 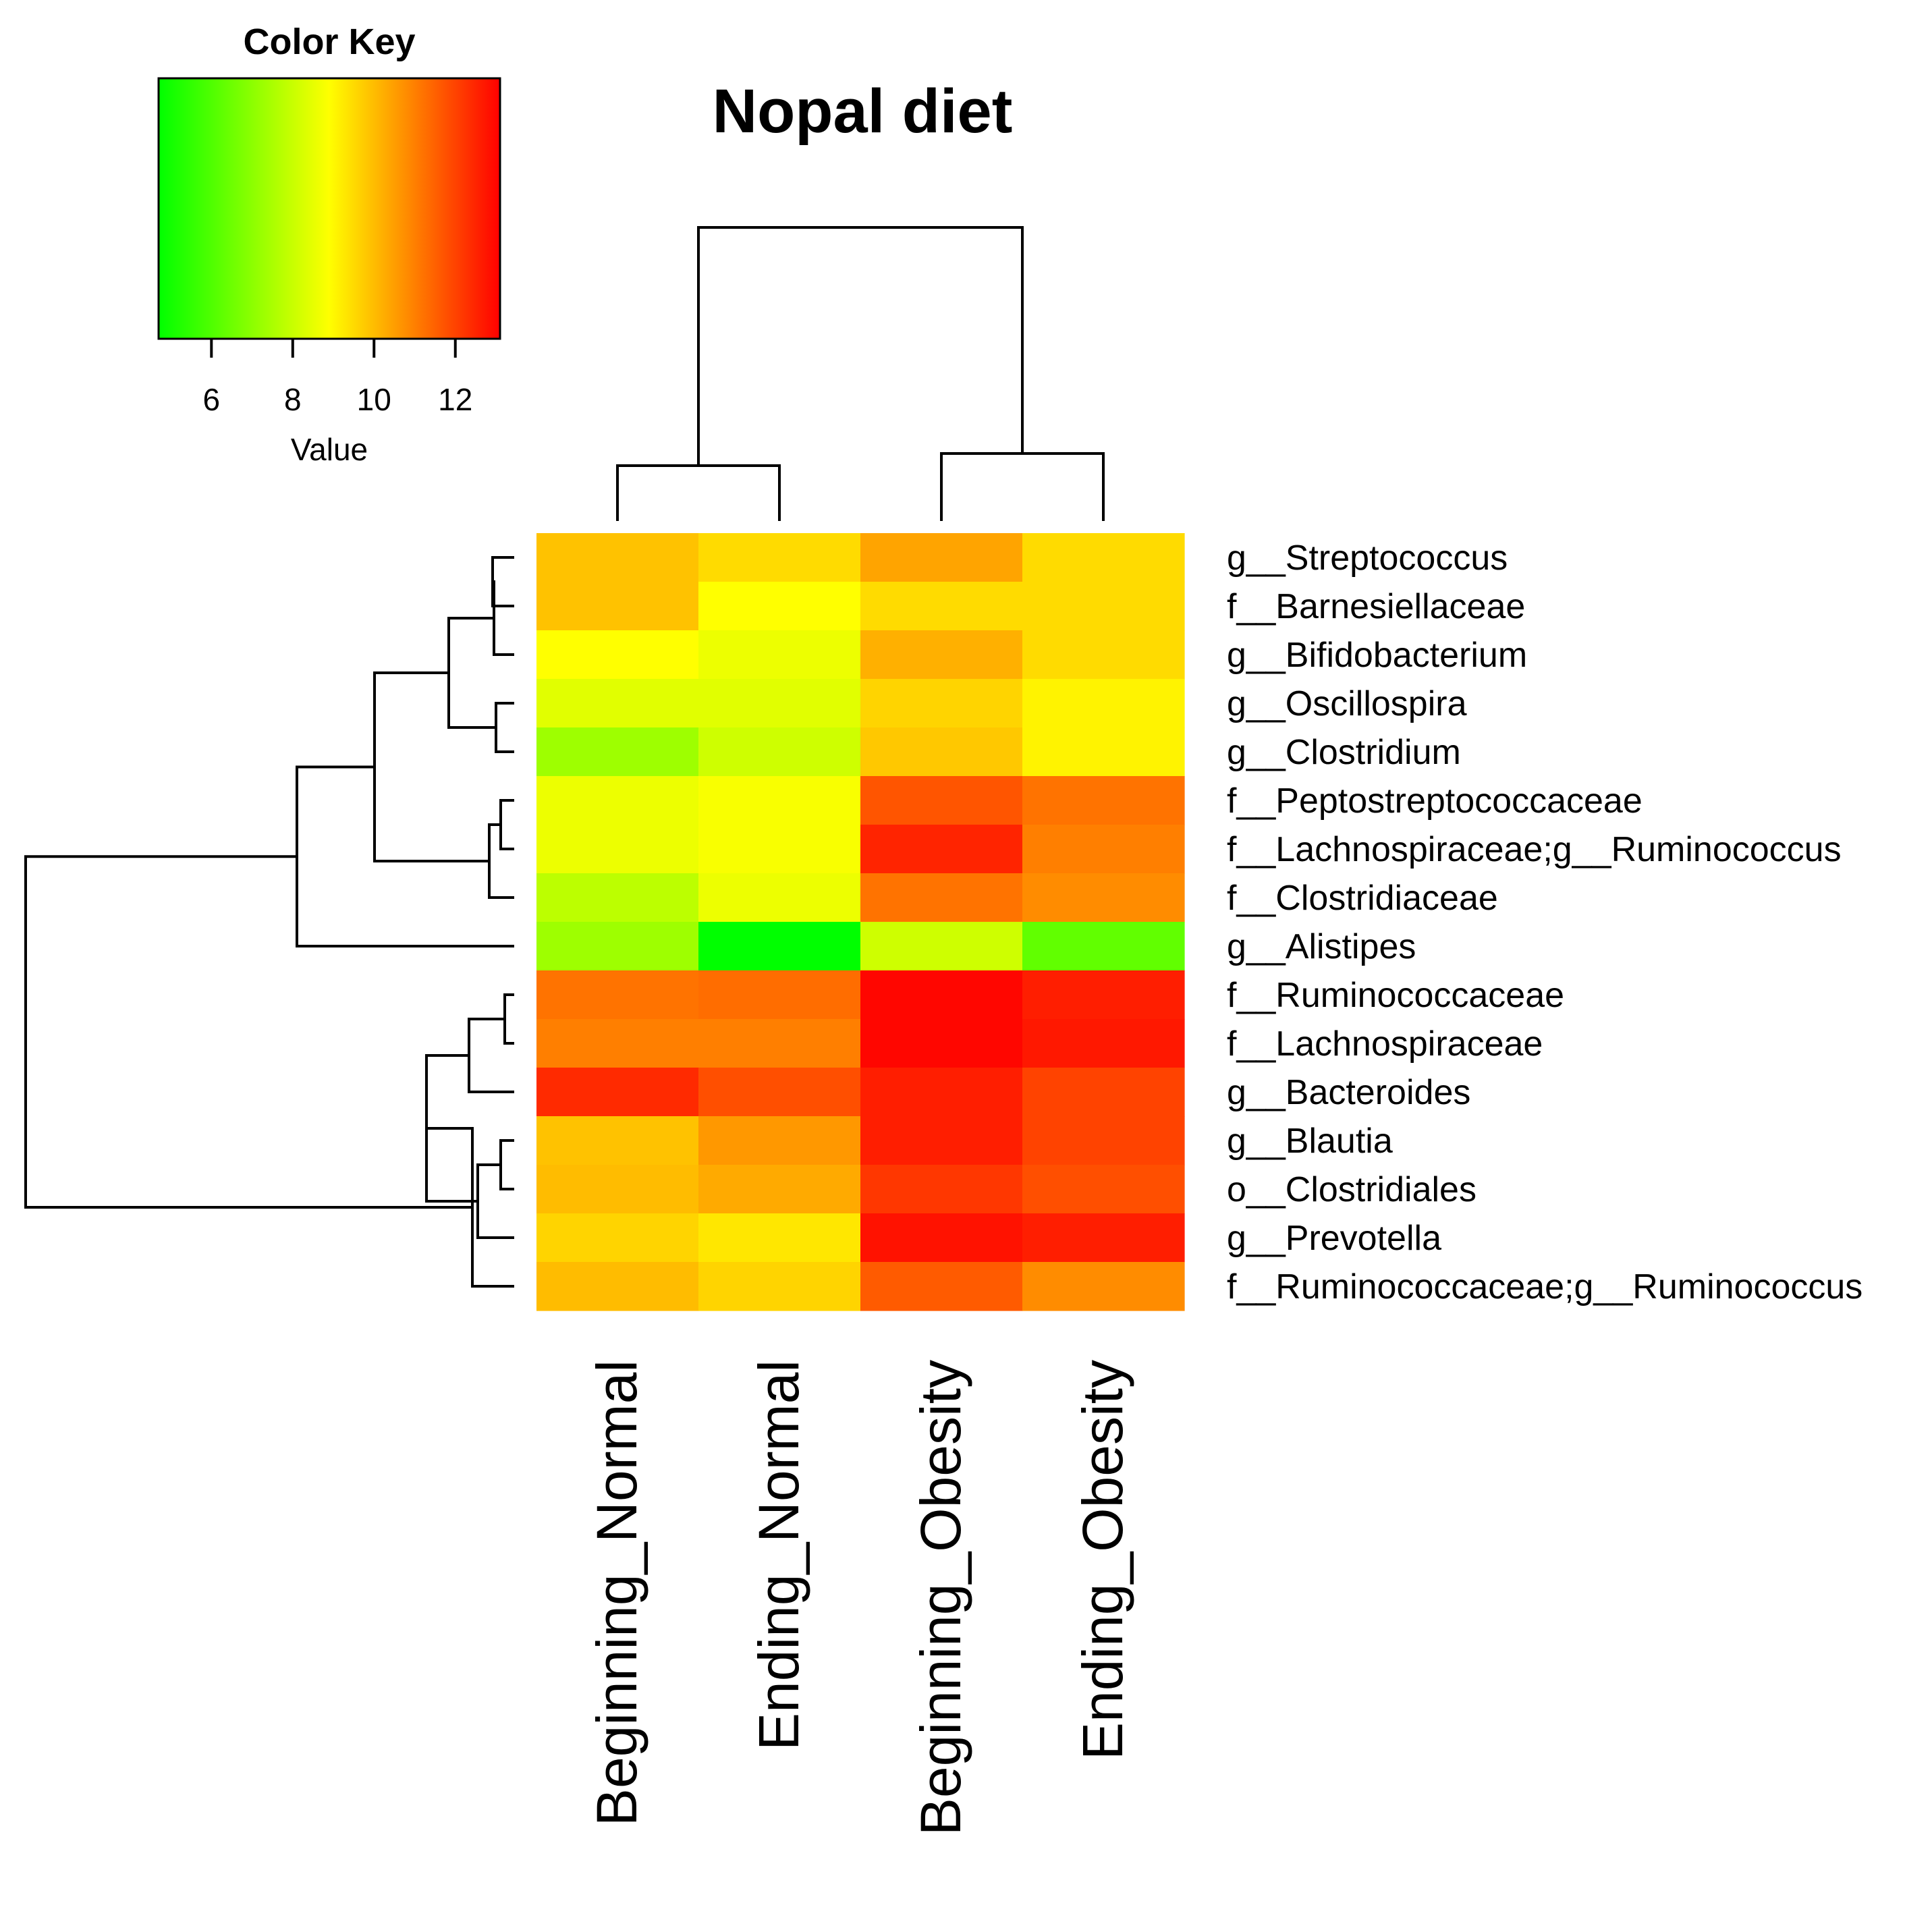 I want to click on row-label: f__Clostridiaceae, so click(x=1362, y=898).